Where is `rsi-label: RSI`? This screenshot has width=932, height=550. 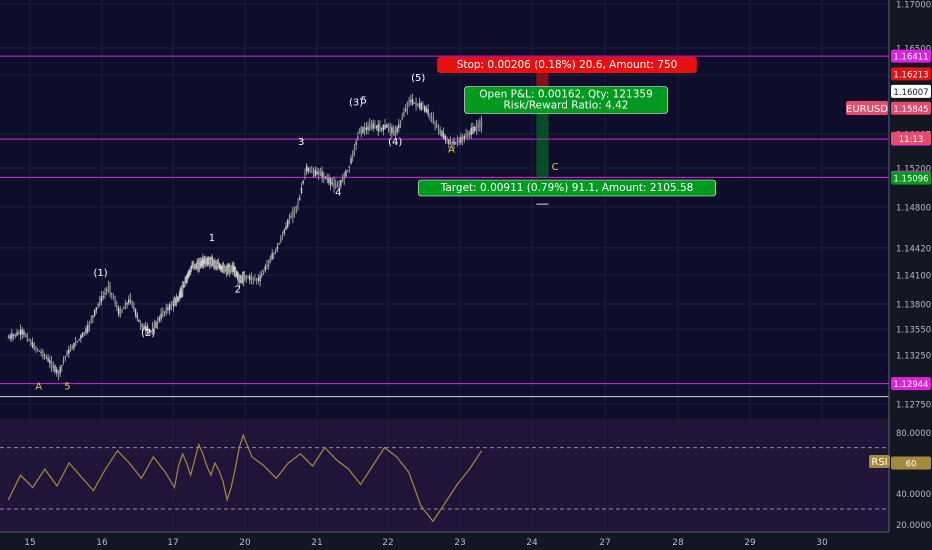 rsi-label: RSI is located at coordinates (879, 462).